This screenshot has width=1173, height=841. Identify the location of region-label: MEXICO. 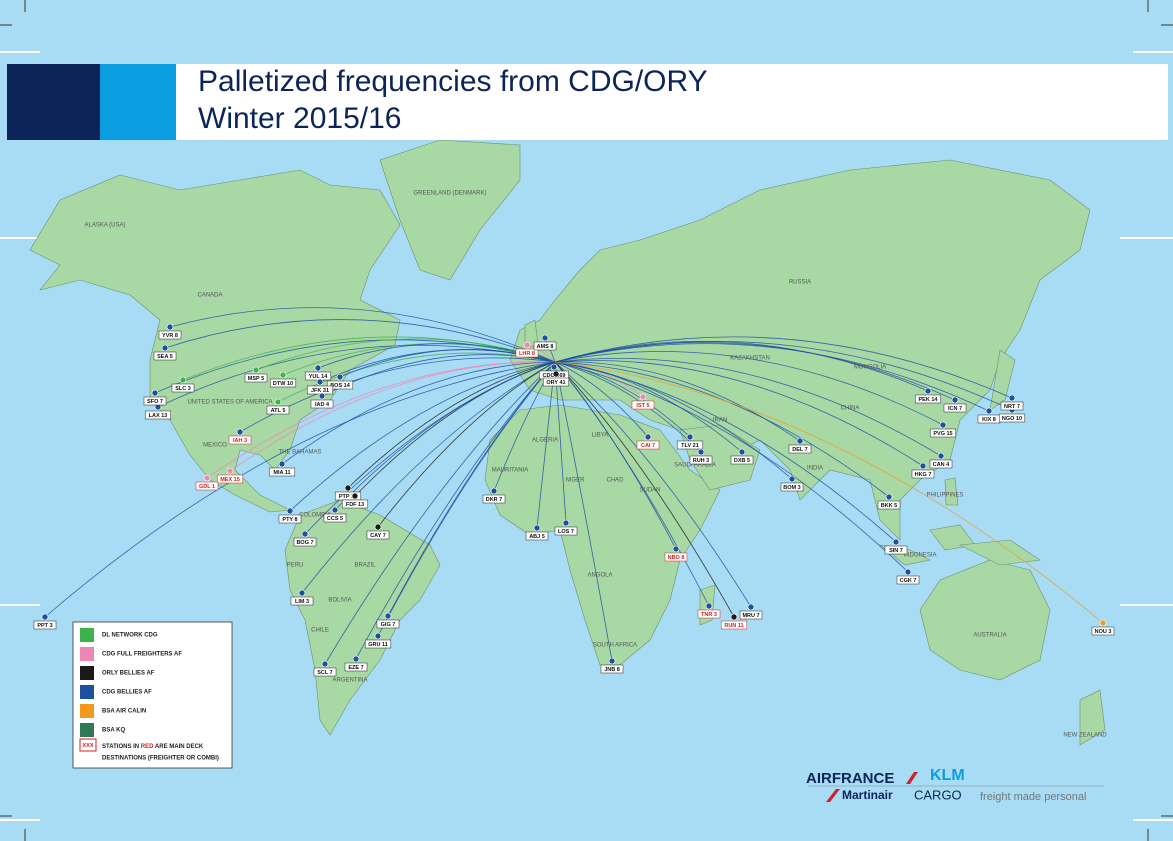
(215, 446).